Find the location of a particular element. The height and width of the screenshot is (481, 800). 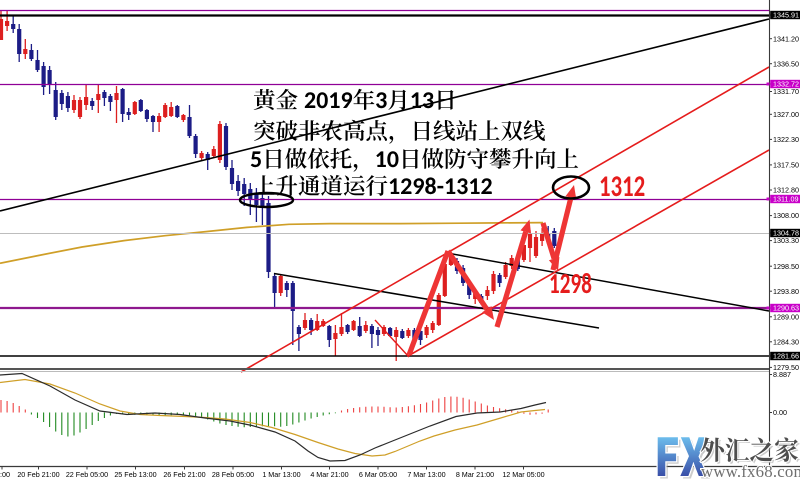

svg-text: 1317.50 is located at coordinates (786, 165).